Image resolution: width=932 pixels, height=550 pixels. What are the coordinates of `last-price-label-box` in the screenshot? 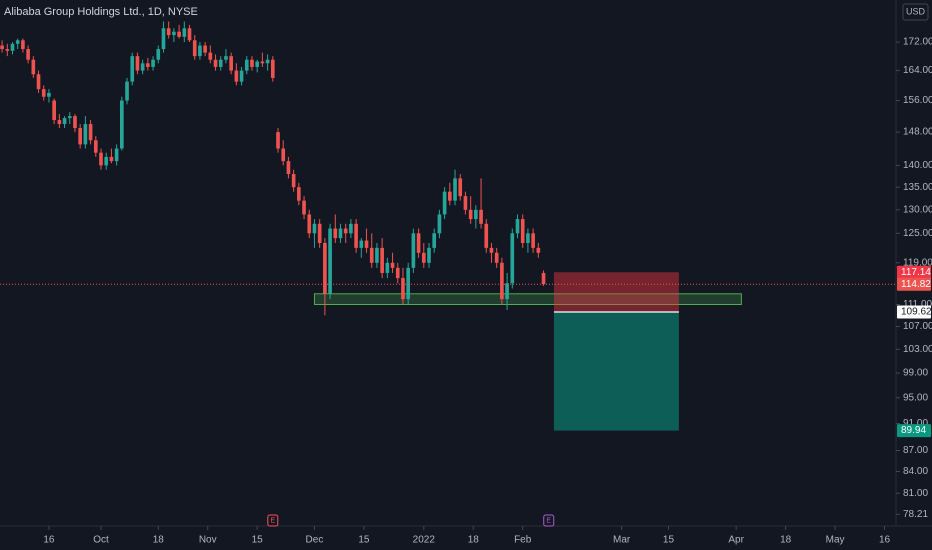 It's located at (914, 284).